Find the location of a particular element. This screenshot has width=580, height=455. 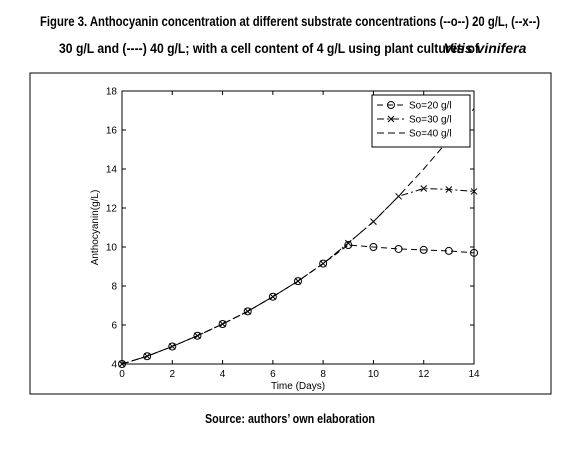

y-tick-label: 14 is located at coordinates (112, 170).